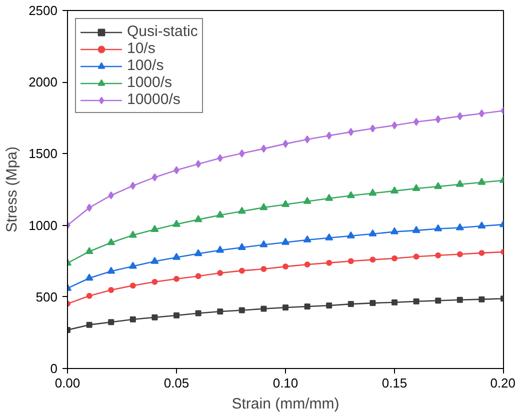 The image size is (520, 419). Describe the element at coordinates (43, 225) in the screenshot. I see `y-tick-label: 1000` at that location.